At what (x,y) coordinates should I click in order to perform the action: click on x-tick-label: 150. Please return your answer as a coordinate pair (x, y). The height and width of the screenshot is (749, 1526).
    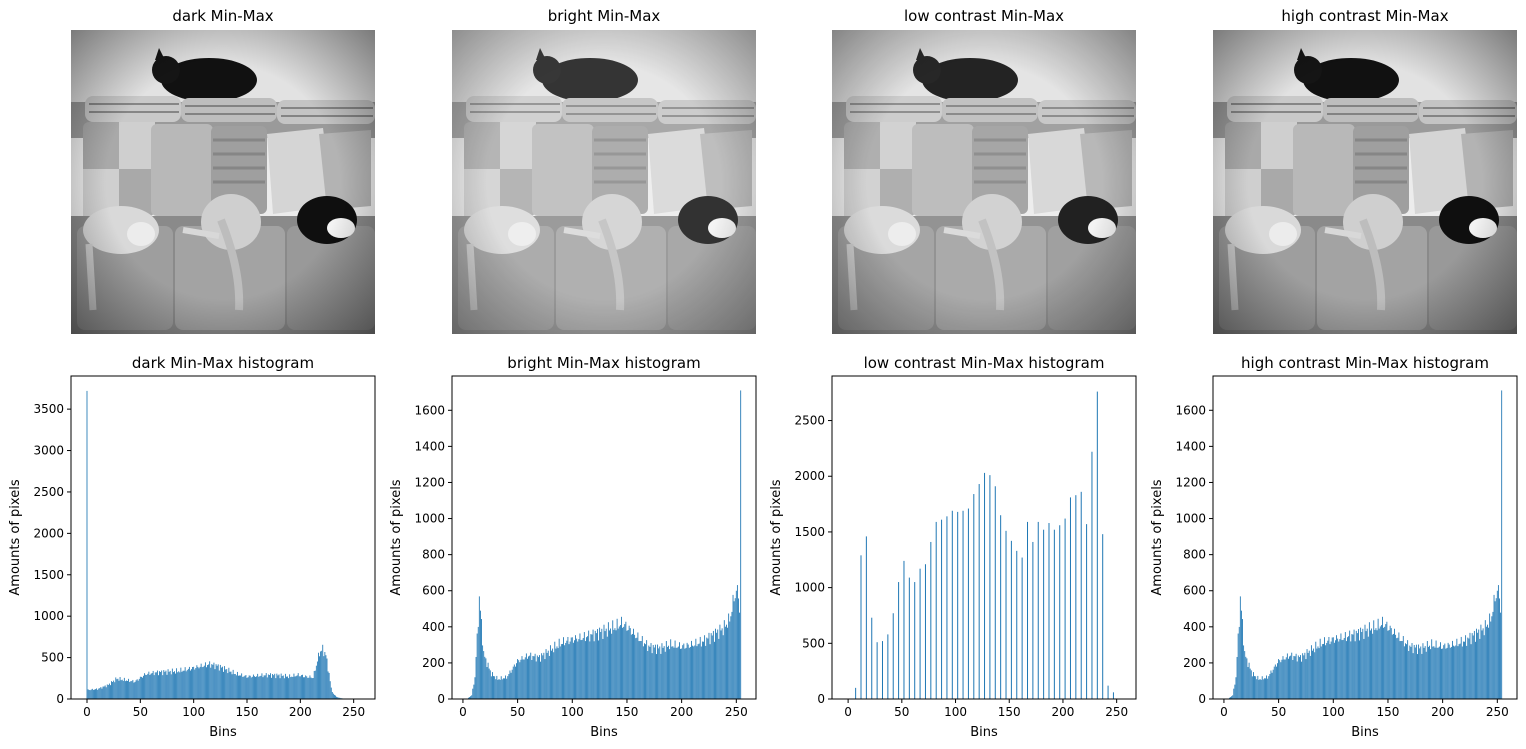
    Looking at the image, I should click on (247, 712).